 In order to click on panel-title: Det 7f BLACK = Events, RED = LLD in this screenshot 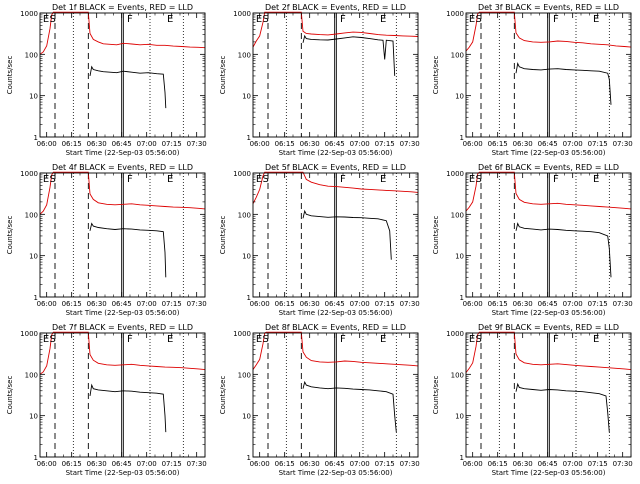, I will do `click(122, 327)`.